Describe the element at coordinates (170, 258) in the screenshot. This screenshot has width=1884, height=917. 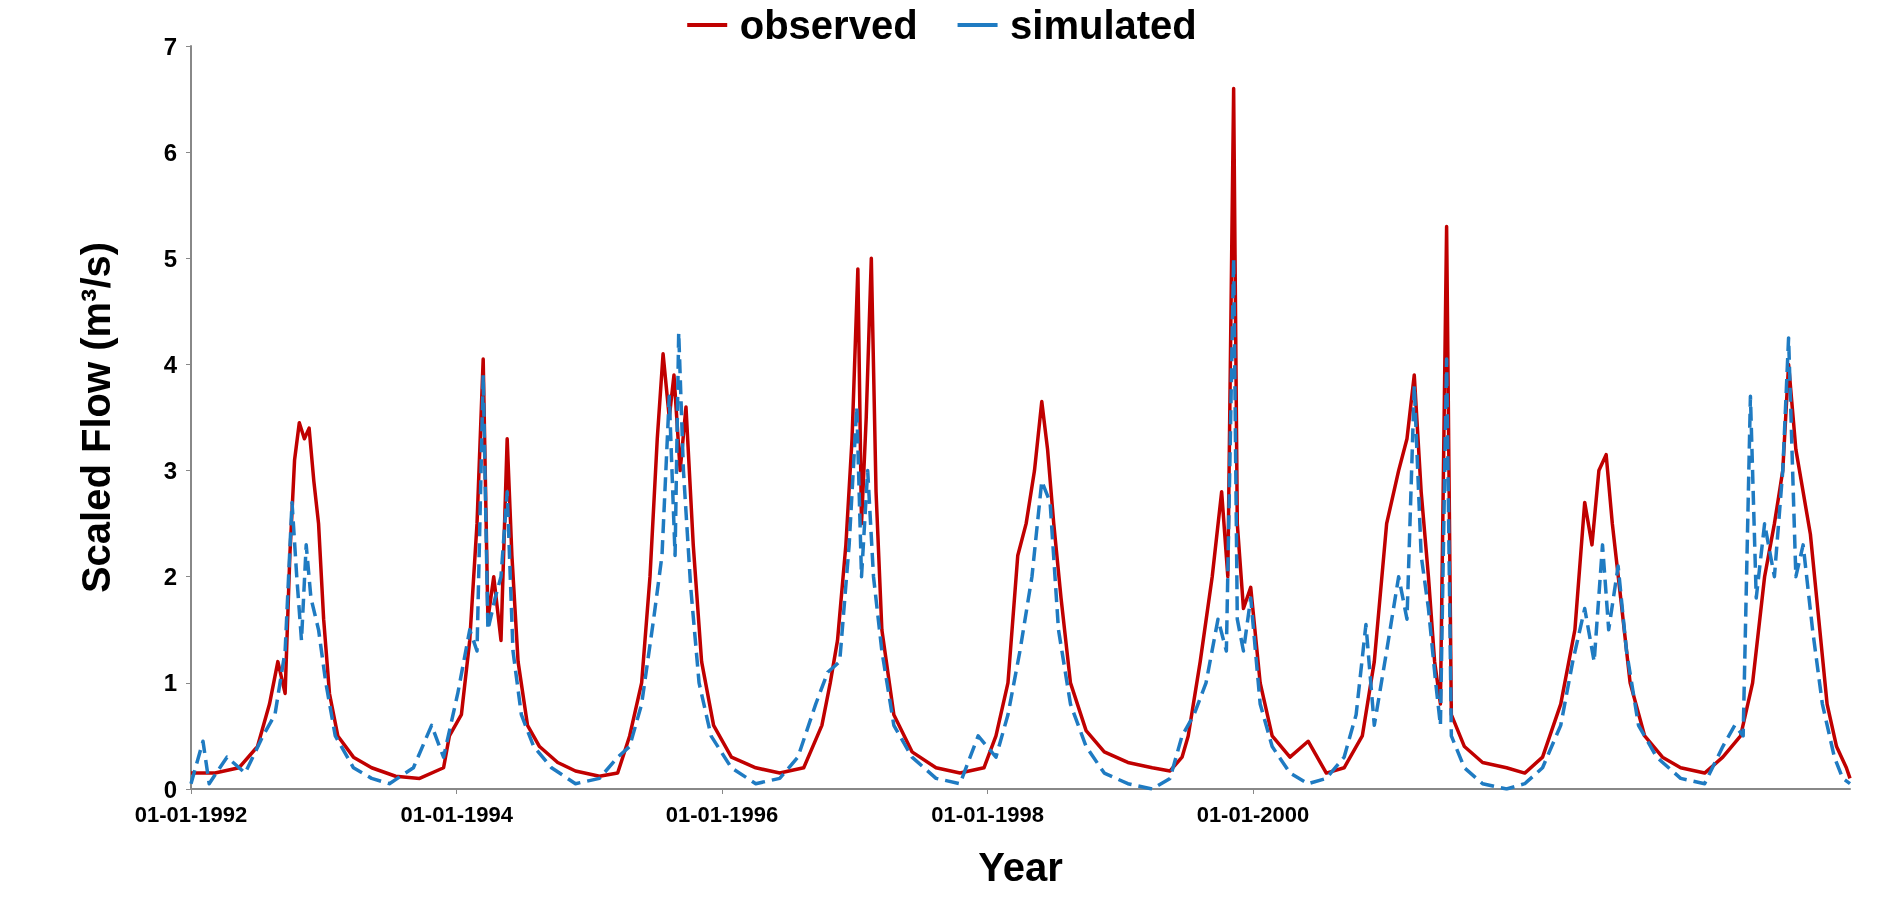
I see `y-tick-label: 5` at that location.